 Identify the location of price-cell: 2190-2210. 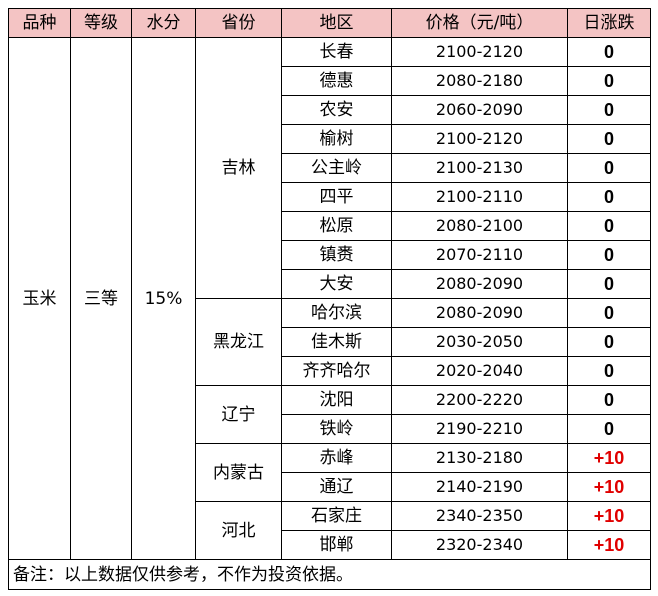
(479, 429).